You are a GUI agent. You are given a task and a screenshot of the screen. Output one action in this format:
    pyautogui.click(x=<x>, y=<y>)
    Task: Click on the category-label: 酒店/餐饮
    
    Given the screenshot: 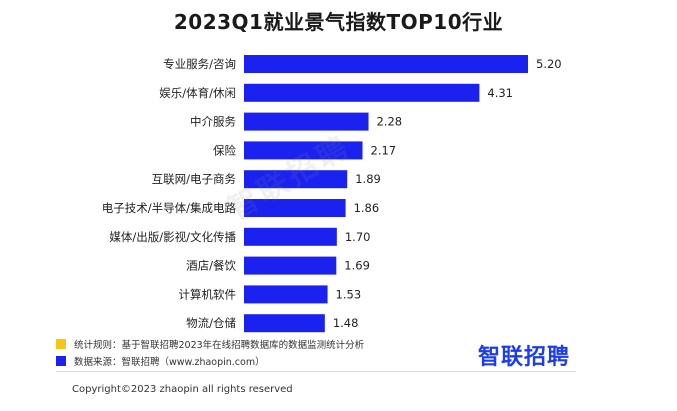 What is the action you would take?
    pyautogui.click(x=211, y=266)
    